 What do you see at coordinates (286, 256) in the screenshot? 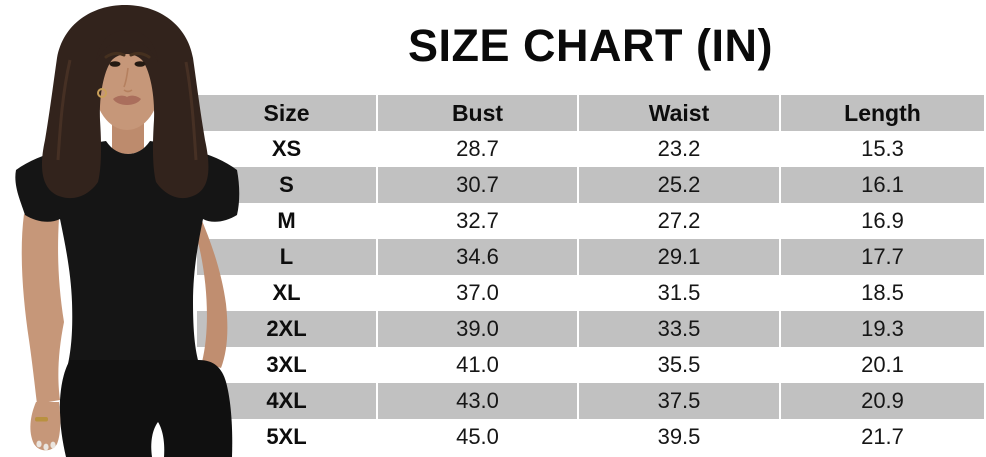
I see `size-label: L` at bounding box center [286, 256].